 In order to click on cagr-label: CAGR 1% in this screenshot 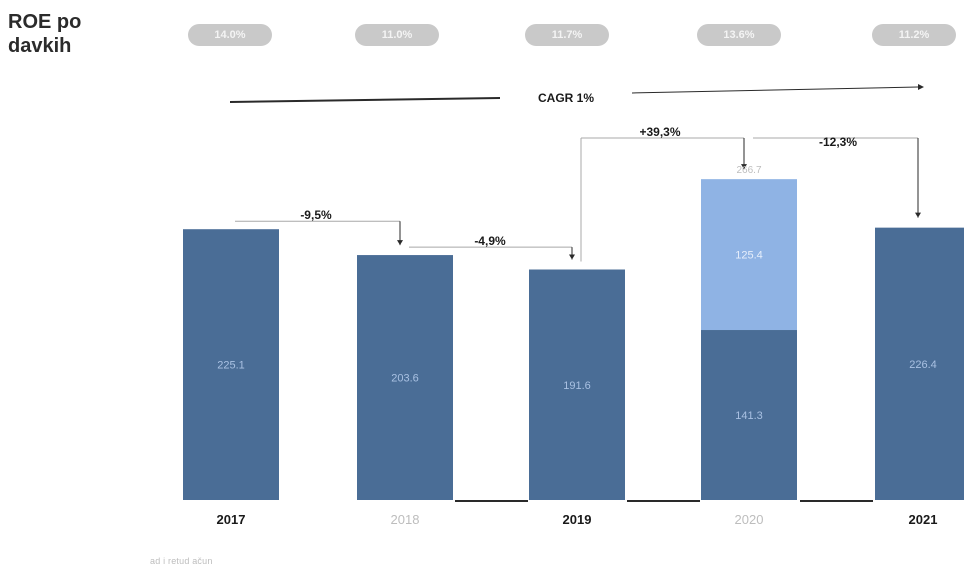, I will do `click(566, 98)`.